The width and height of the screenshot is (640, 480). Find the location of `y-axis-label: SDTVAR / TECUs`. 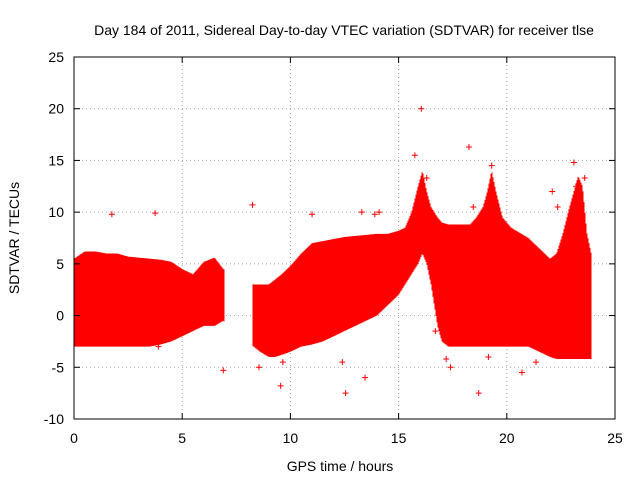

y-axis-label: SDTVAR / TECUs is located at coordinates (14, 238).